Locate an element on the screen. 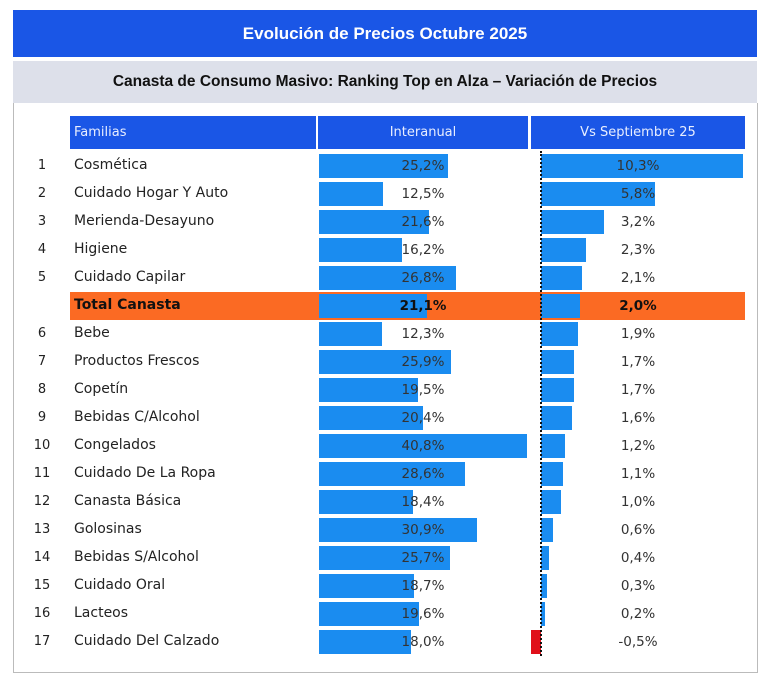 The width and height of the screenshot is (768, 683). interanual-value: 18,0% is located at coordinates (423, 642).